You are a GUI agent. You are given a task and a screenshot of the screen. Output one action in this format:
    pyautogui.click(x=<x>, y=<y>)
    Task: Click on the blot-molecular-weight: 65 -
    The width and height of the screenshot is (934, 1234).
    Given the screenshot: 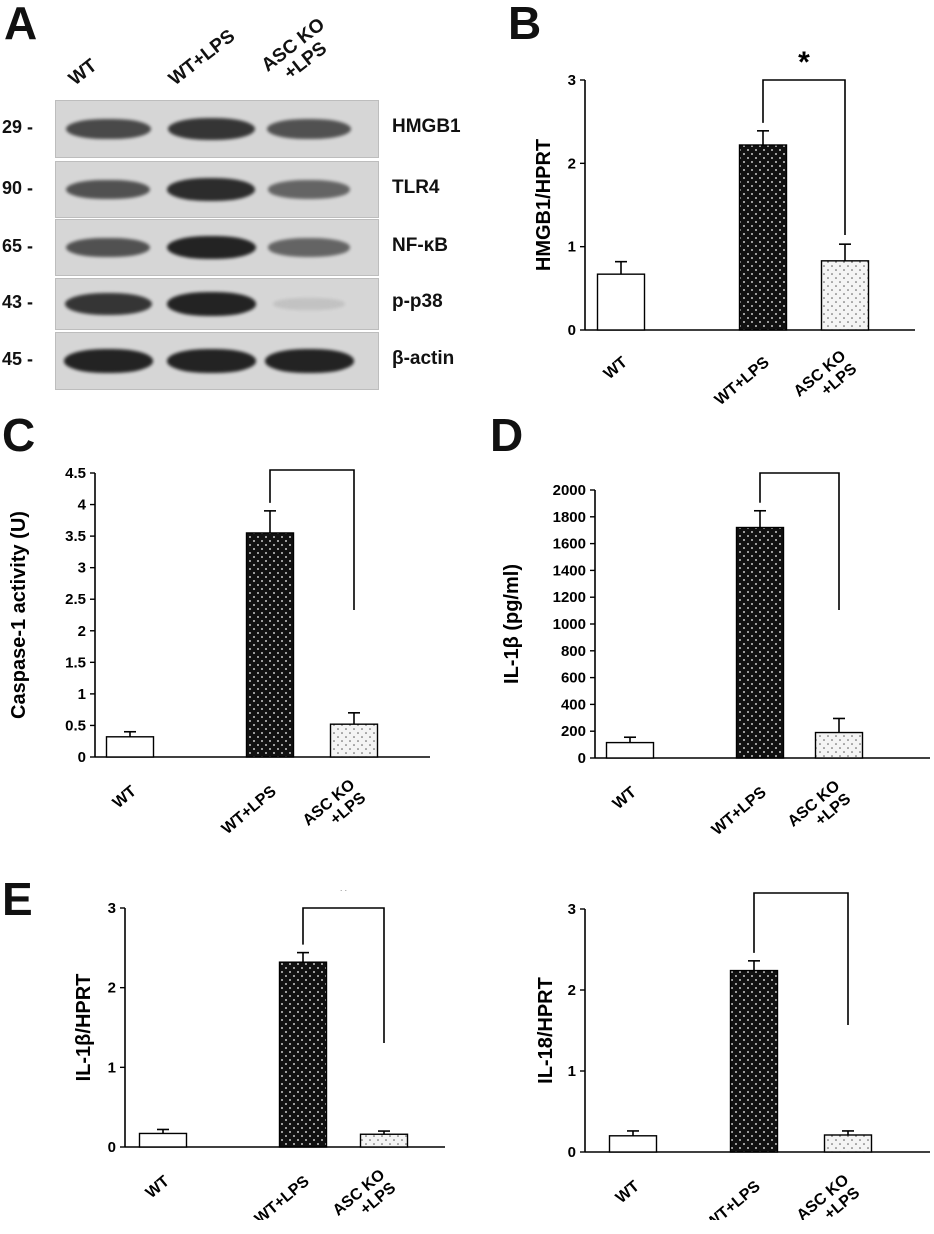 What is the action you would take?
    pyautogui.click(x=18, y=245)
    